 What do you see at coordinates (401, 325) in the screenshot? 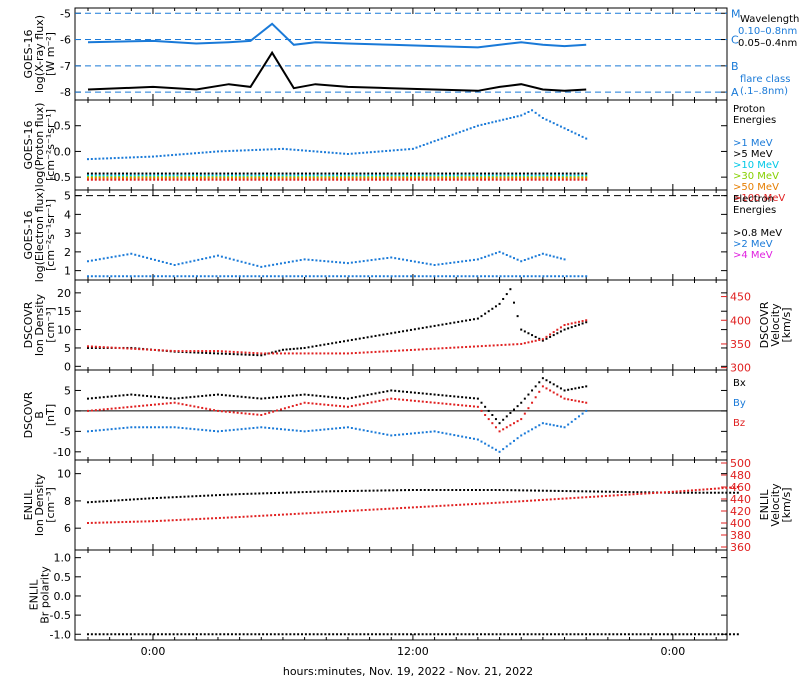
I see `panel-frame` at bounding box center [401, 325].